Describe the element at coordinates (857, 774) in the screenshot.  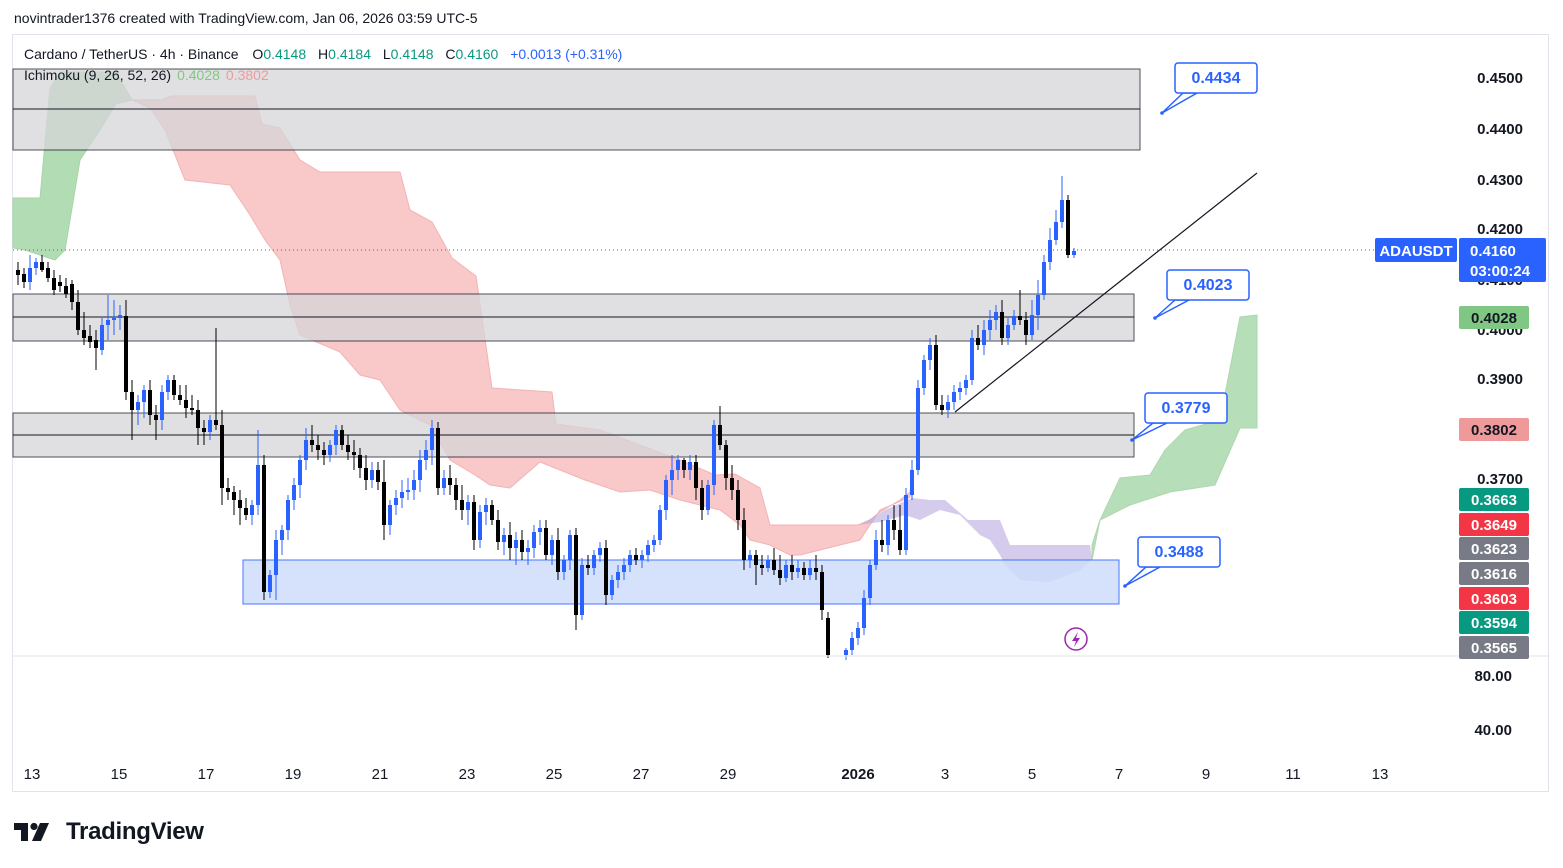
I see `time-tick: 2026` at that location.